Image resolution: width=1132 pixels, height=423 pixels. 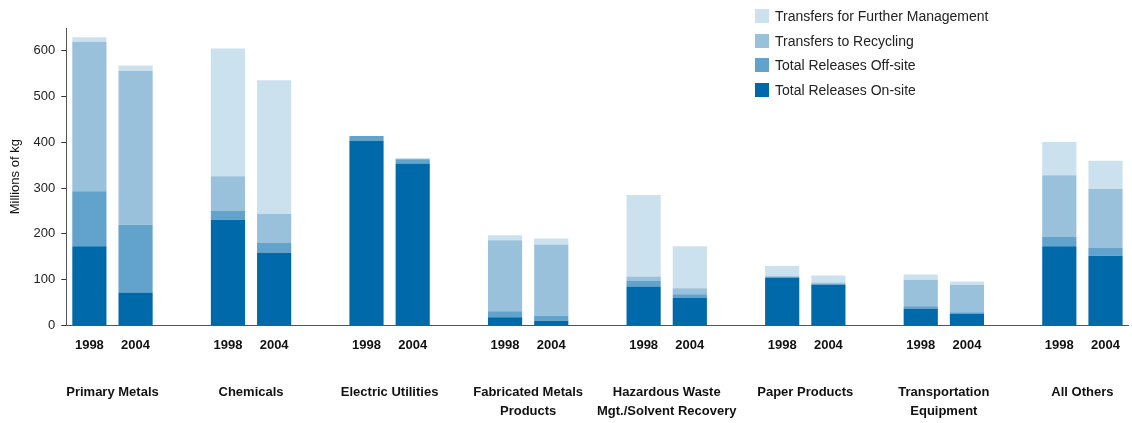 What do you see at coordinates (44, 233) in the screenshot?
I see `y-tick-label: 200` at bounding box center [44, 233].